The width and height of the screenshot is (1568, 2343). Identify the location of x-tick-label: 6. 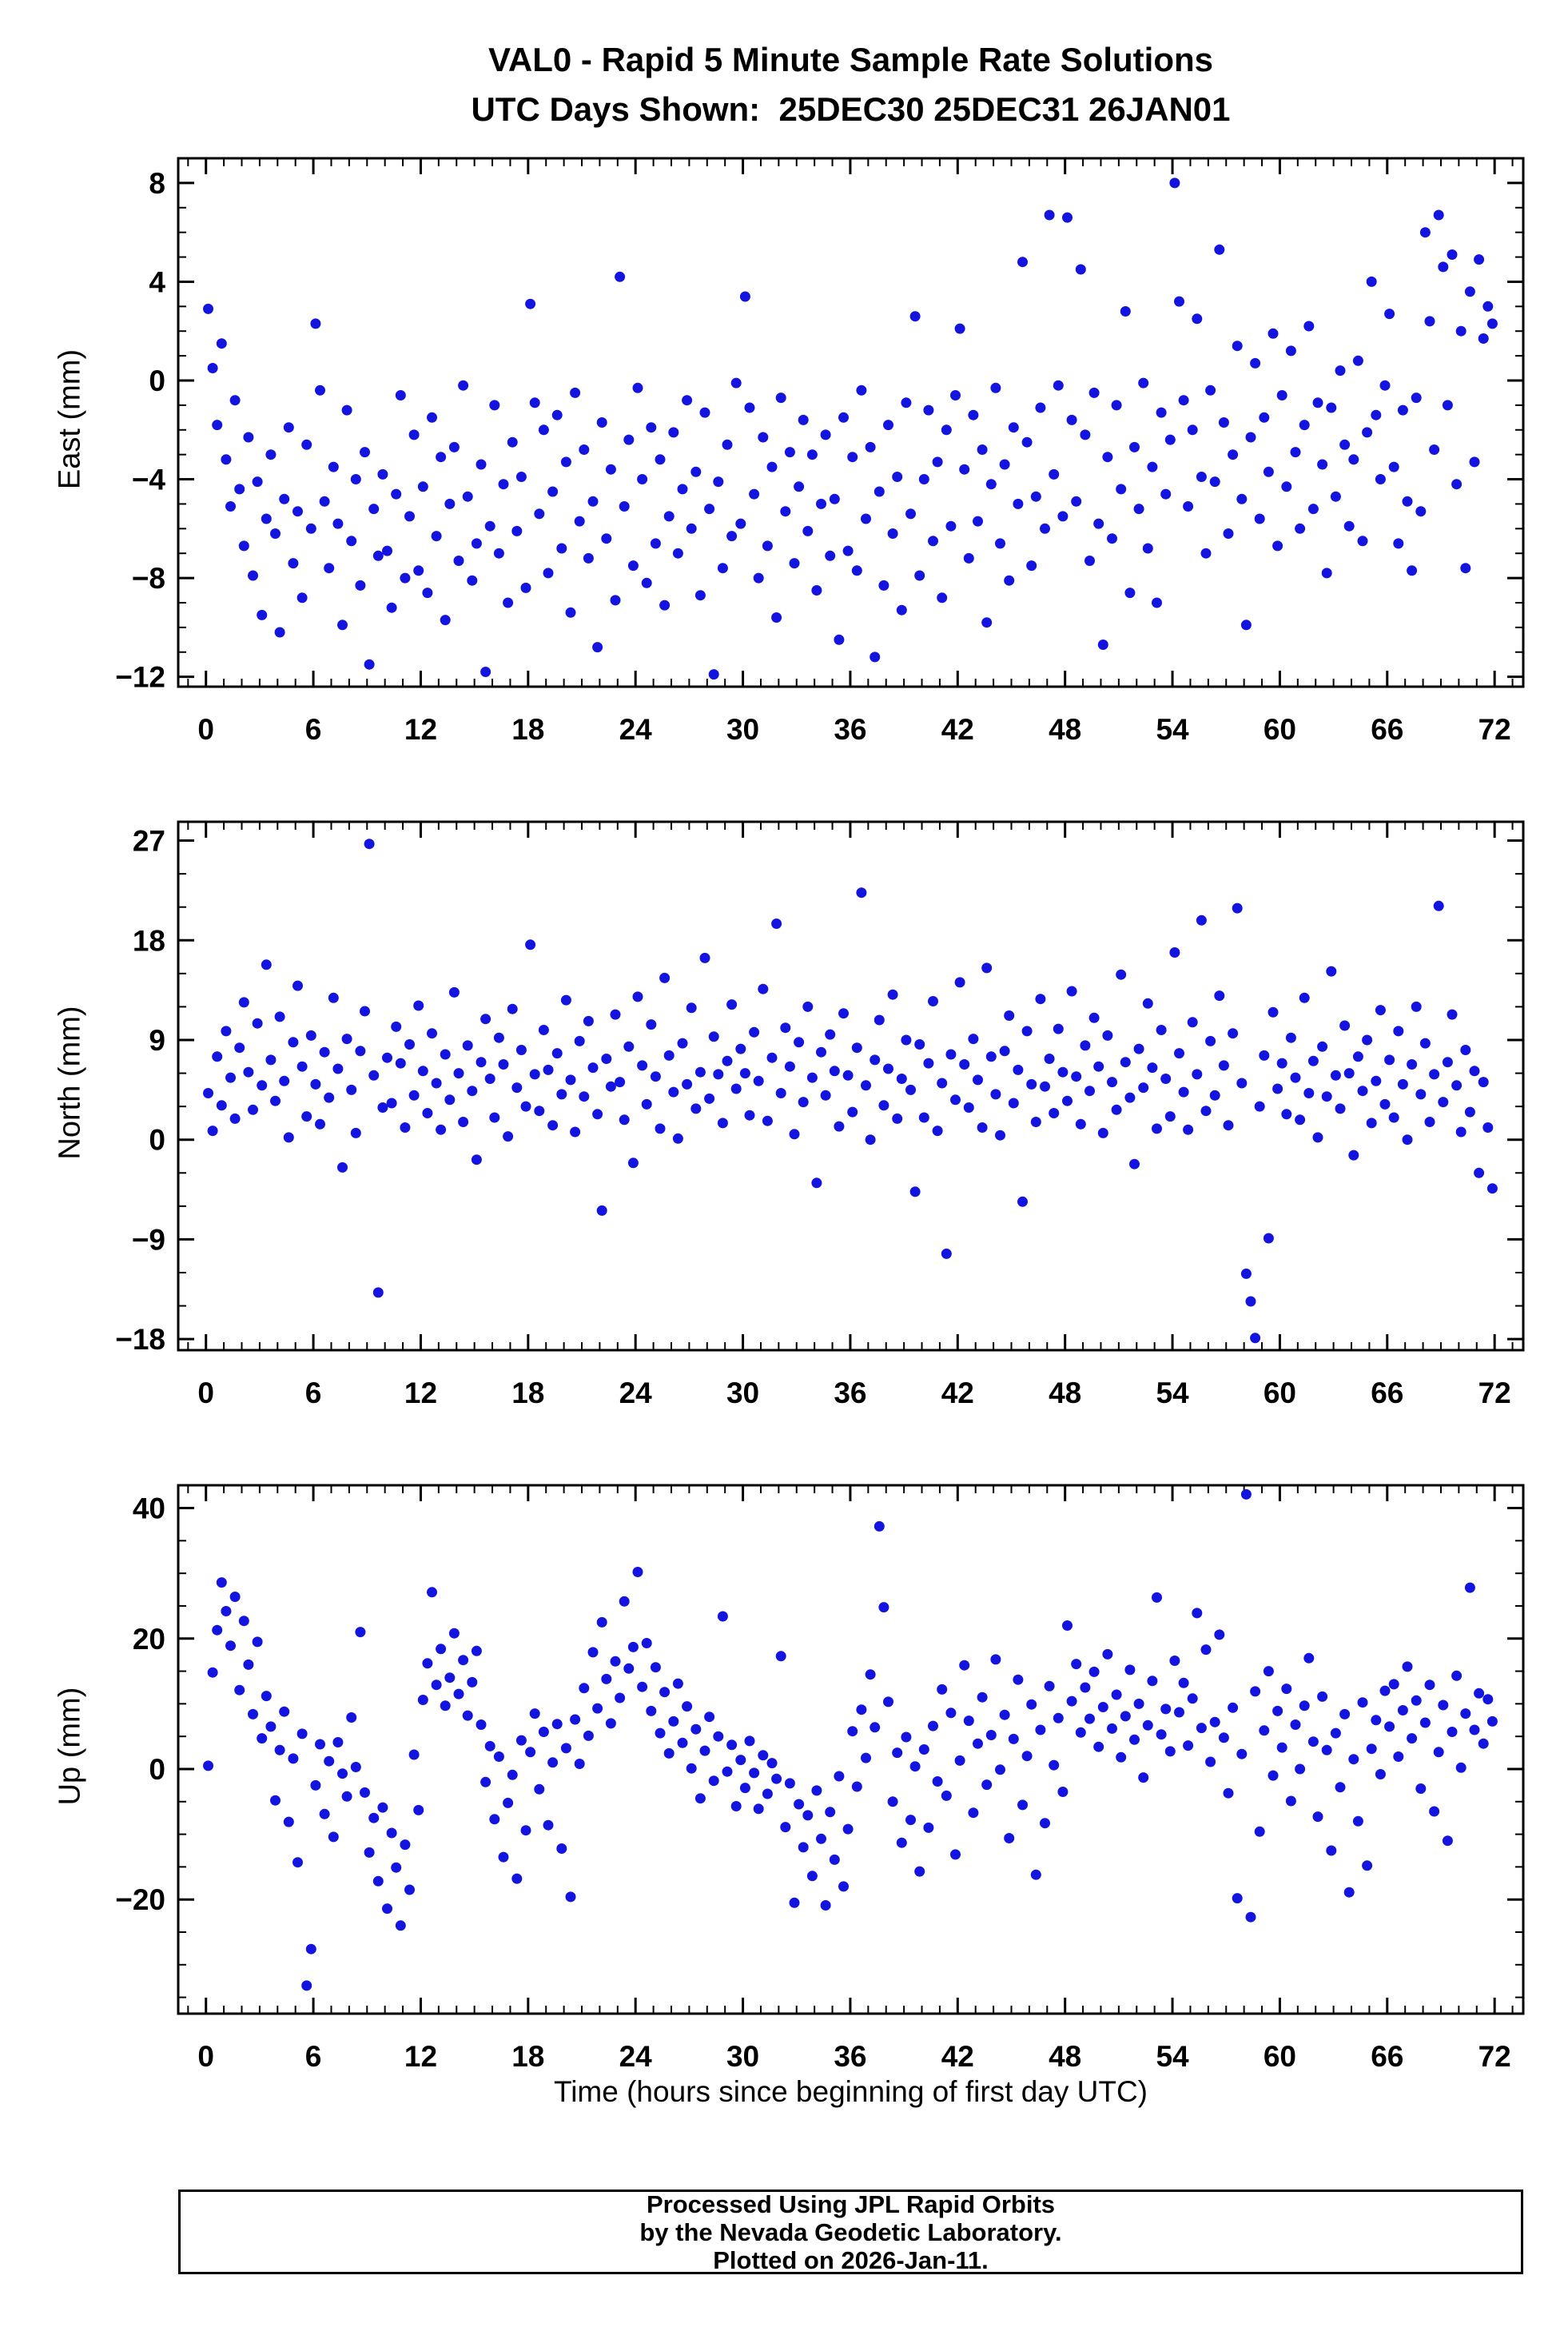
(313, 1393).